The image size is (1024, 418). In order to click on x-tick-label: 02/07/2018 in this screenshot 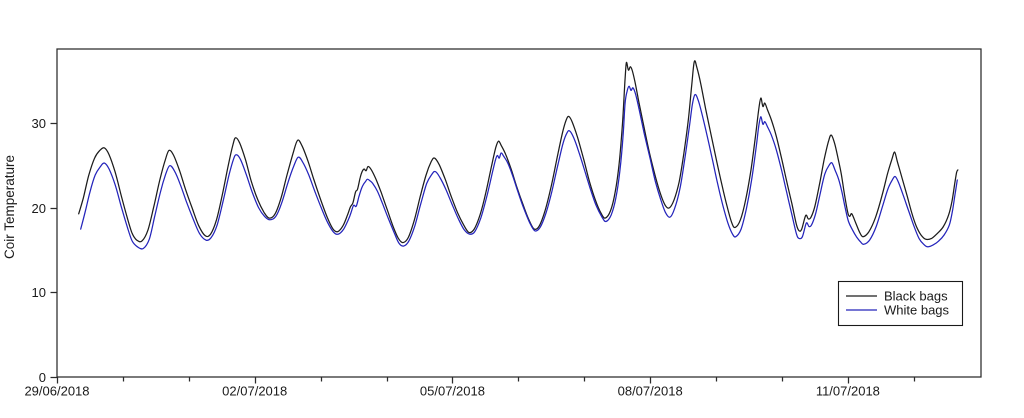, I will do `click(254, 391)`.